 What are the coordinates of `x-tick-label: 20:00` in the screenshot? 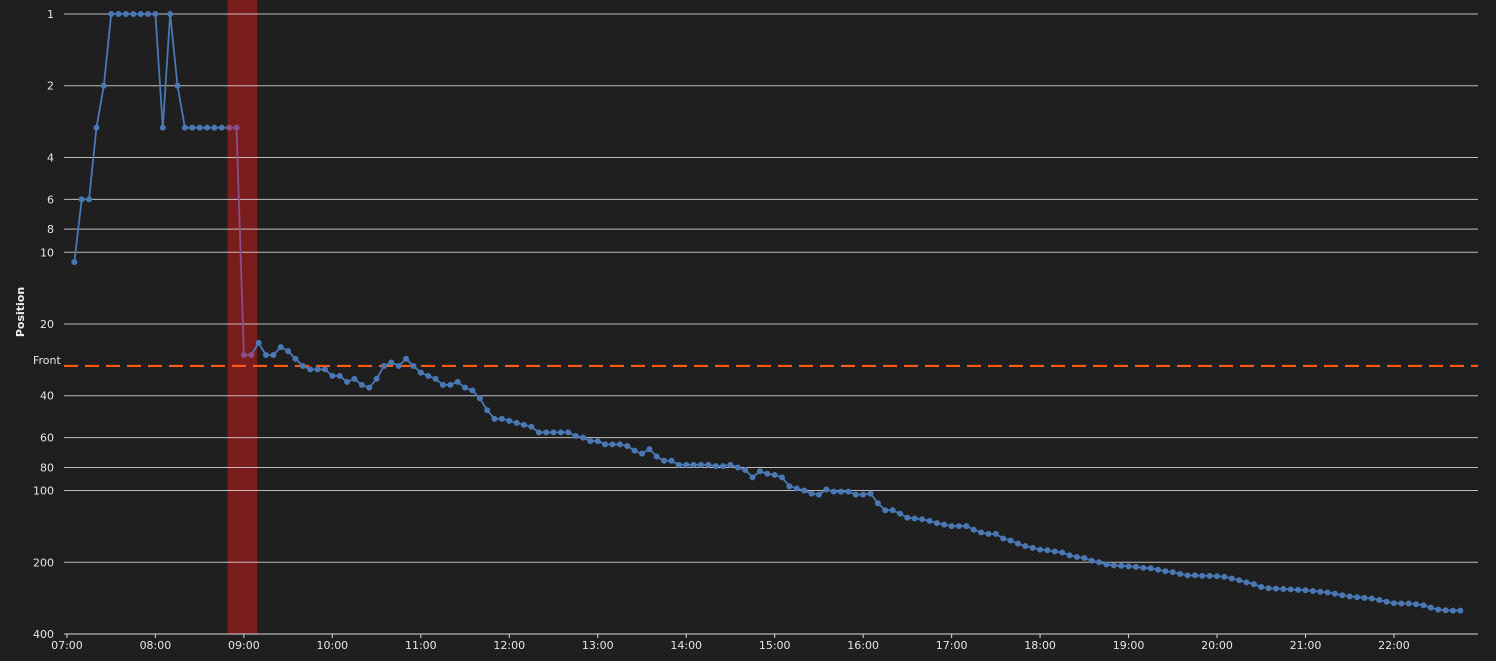 It's located at (1217, 645).